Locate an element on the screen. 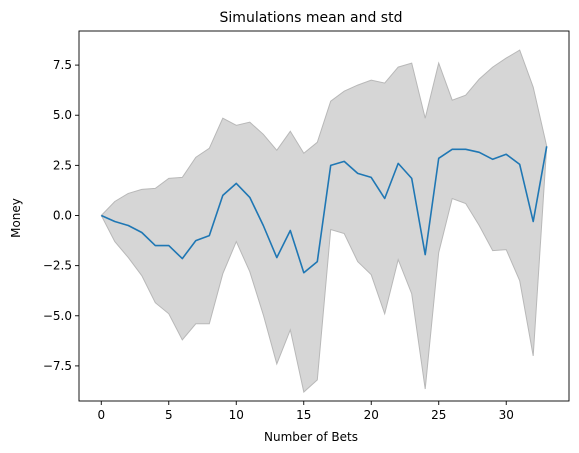 Image resolution: width=579 pixels, height=453 pixels. x-ticks: 0 5 10 15 20 25 30 is located at coordinates (305, 411).